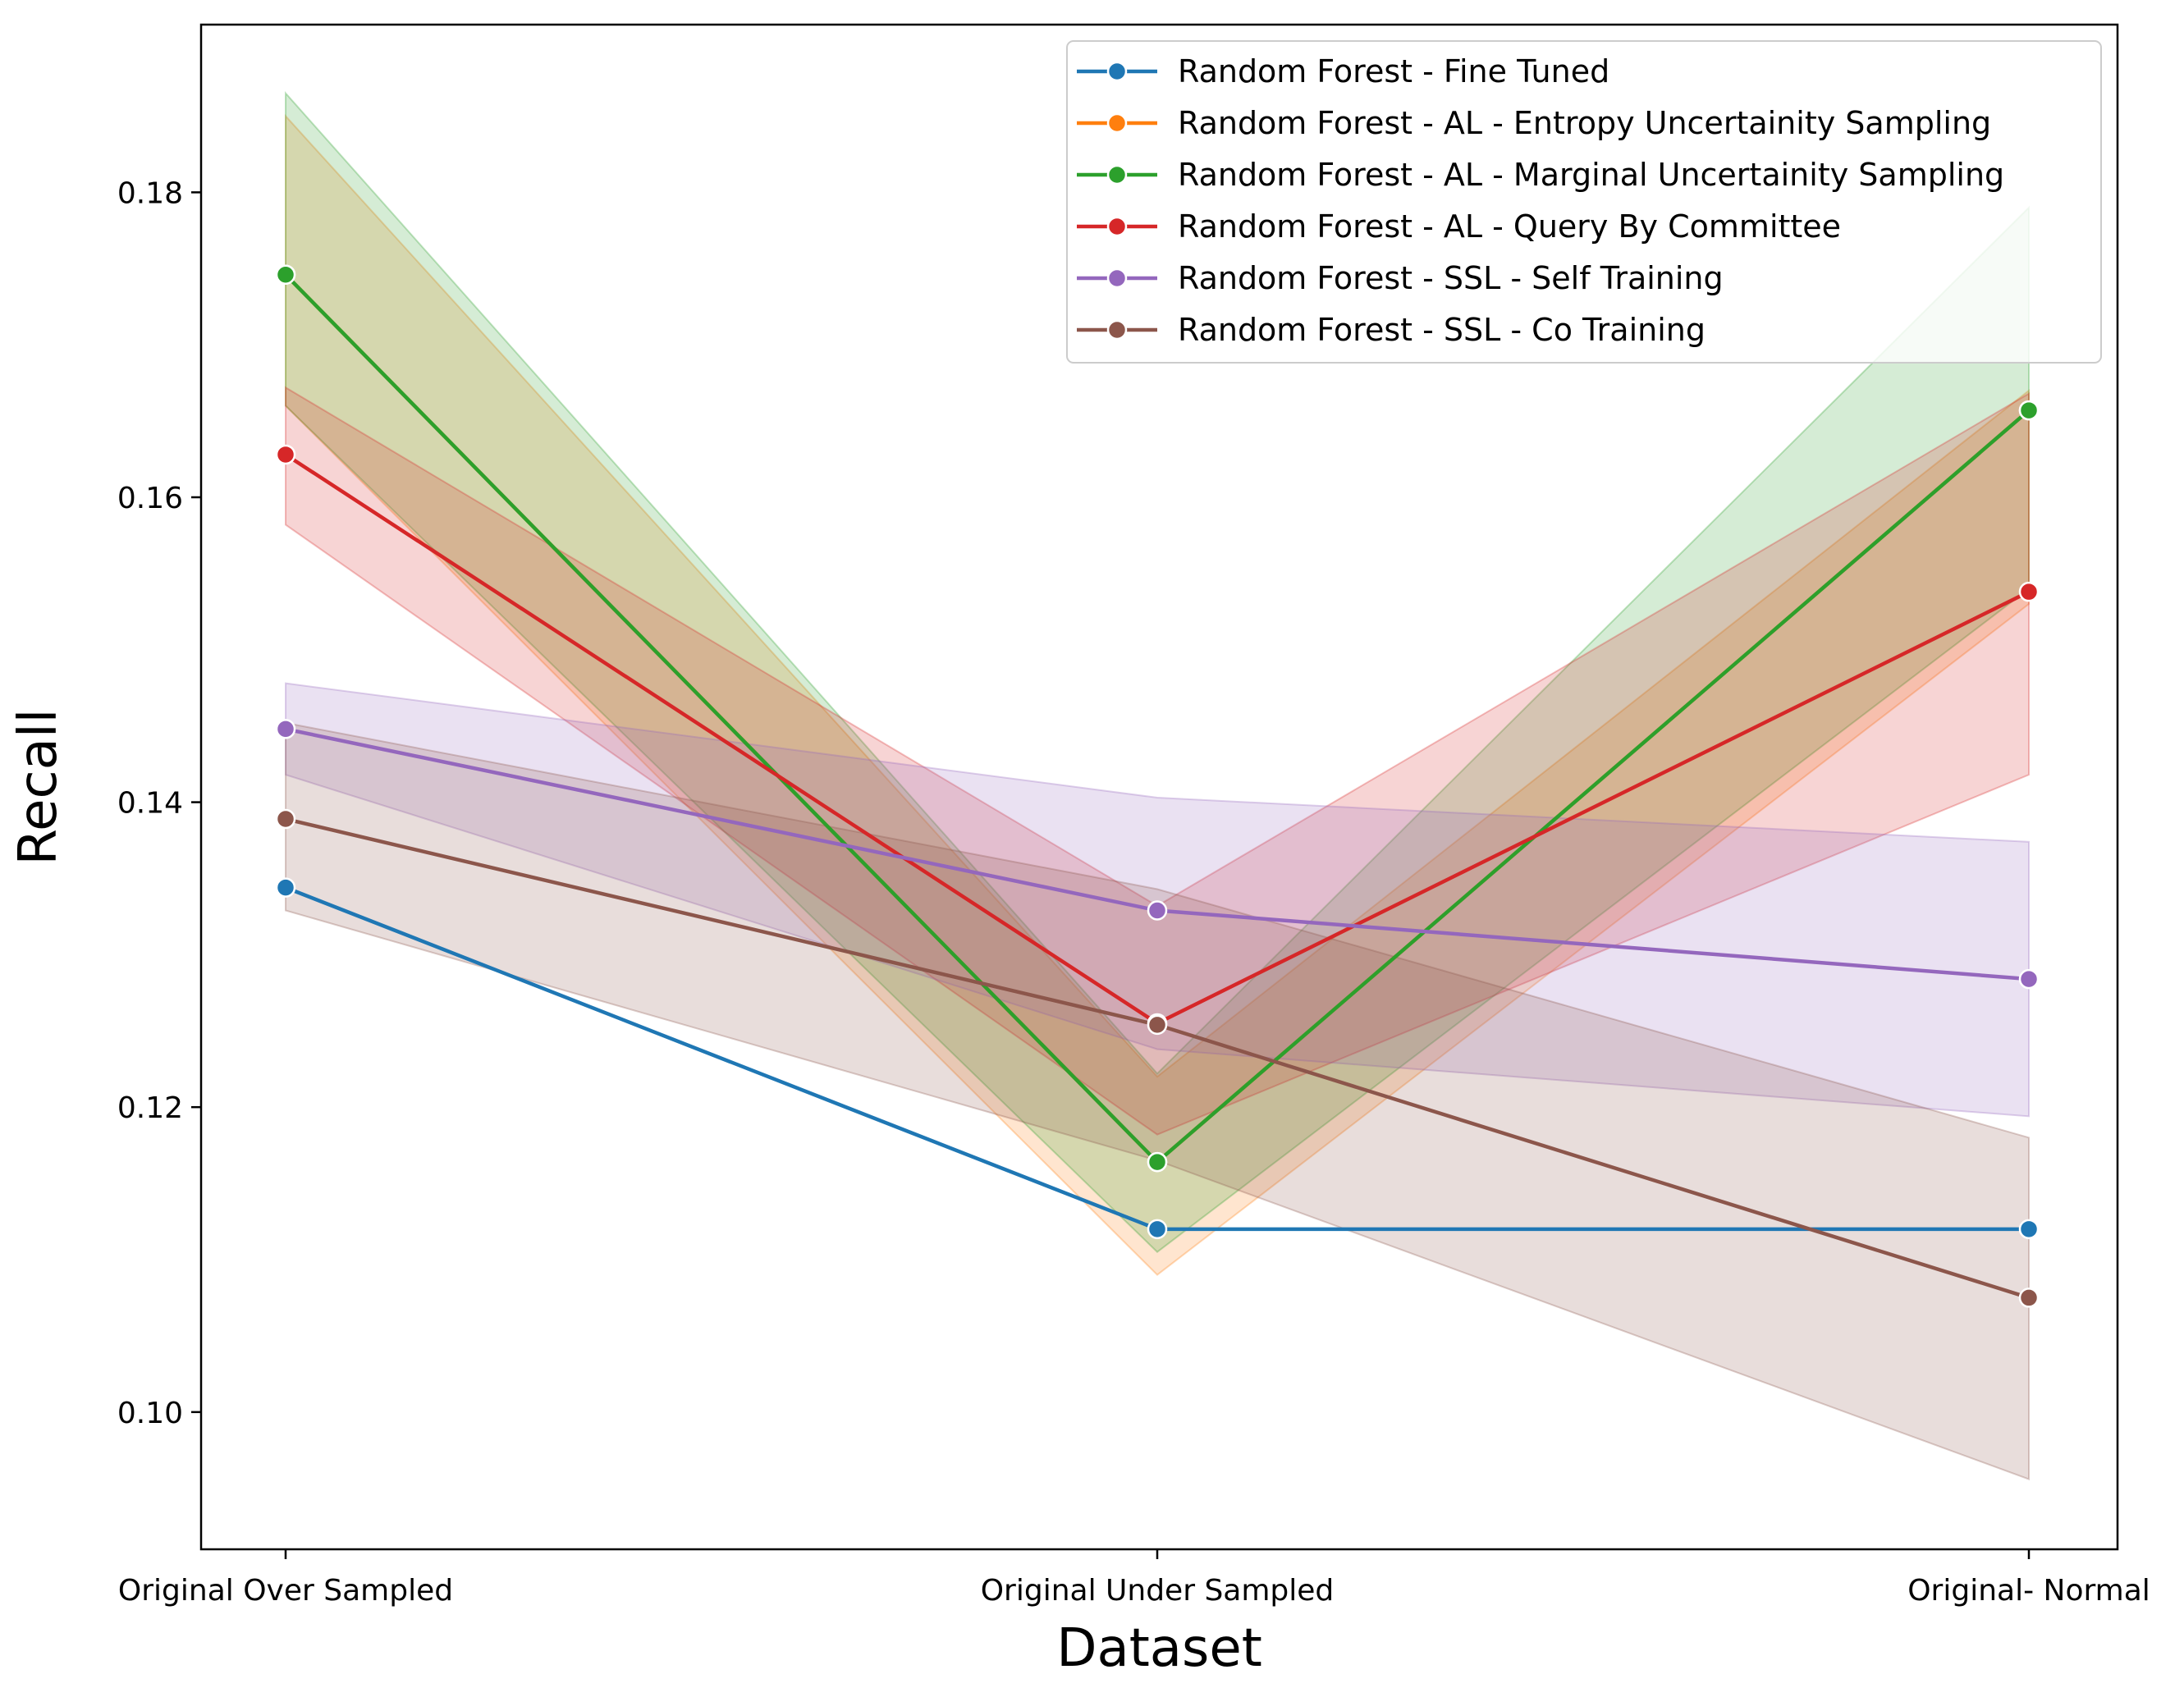 The height and width of the screenshot is (1697, 2184). I want to click on y-tick-label: 0.14, so click(150, 804).